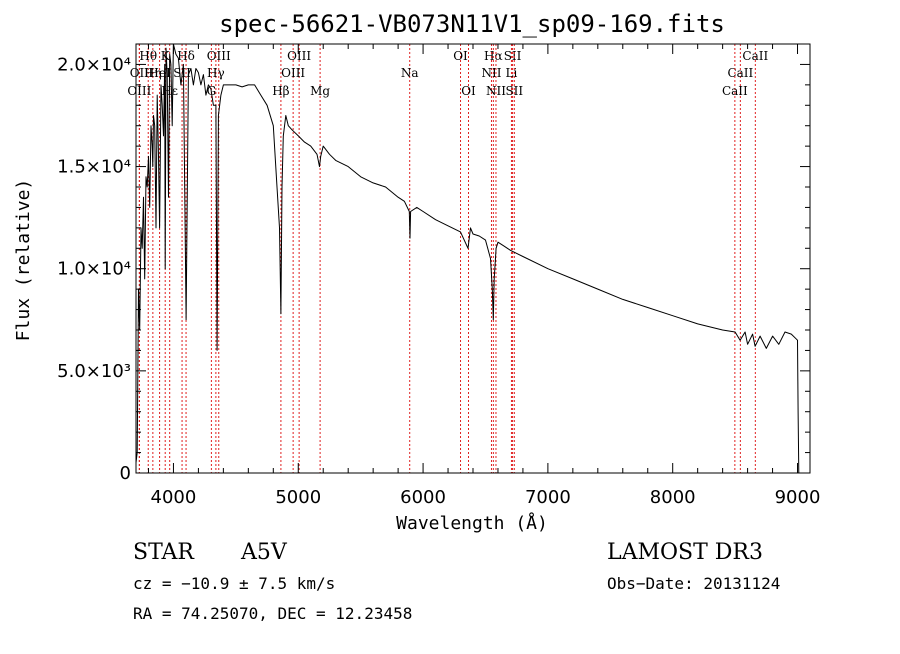  What do you see at coordinates (234, 583) in the screenshot?
I see `redshift-velocity: cz = −10.9 ± 7.5 km/s` at bounding box center [234, 583].